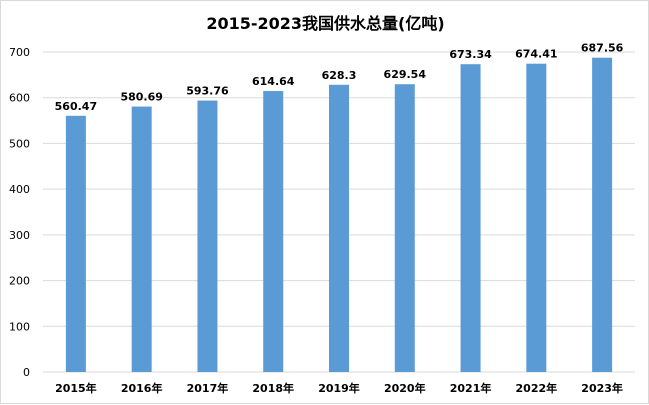 This screenshot has height=405, width=649. What do you see at coordinates (76, 106) in the screenshot?
I see `data-label: 560.47` at bounding box center [76, 106].